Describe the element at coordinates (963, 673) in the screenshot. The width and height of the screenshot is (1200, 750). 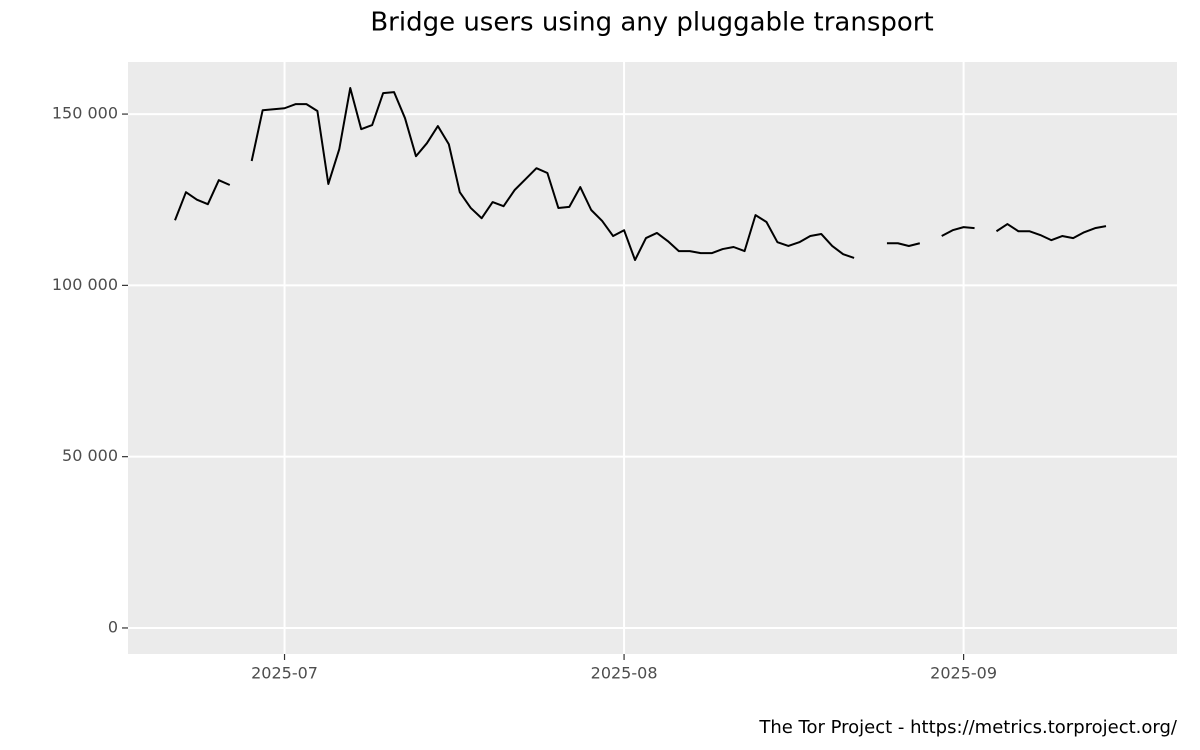
I see `x-tick-label: 2025-09` at that location.